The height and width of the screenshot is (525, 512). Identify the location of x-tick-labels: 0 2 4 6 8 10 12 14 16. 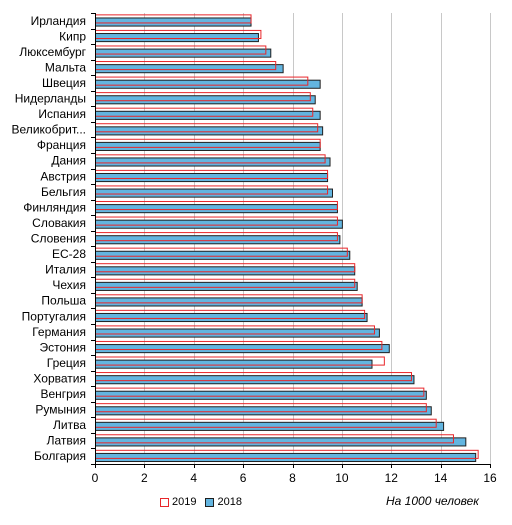
(294, 478).